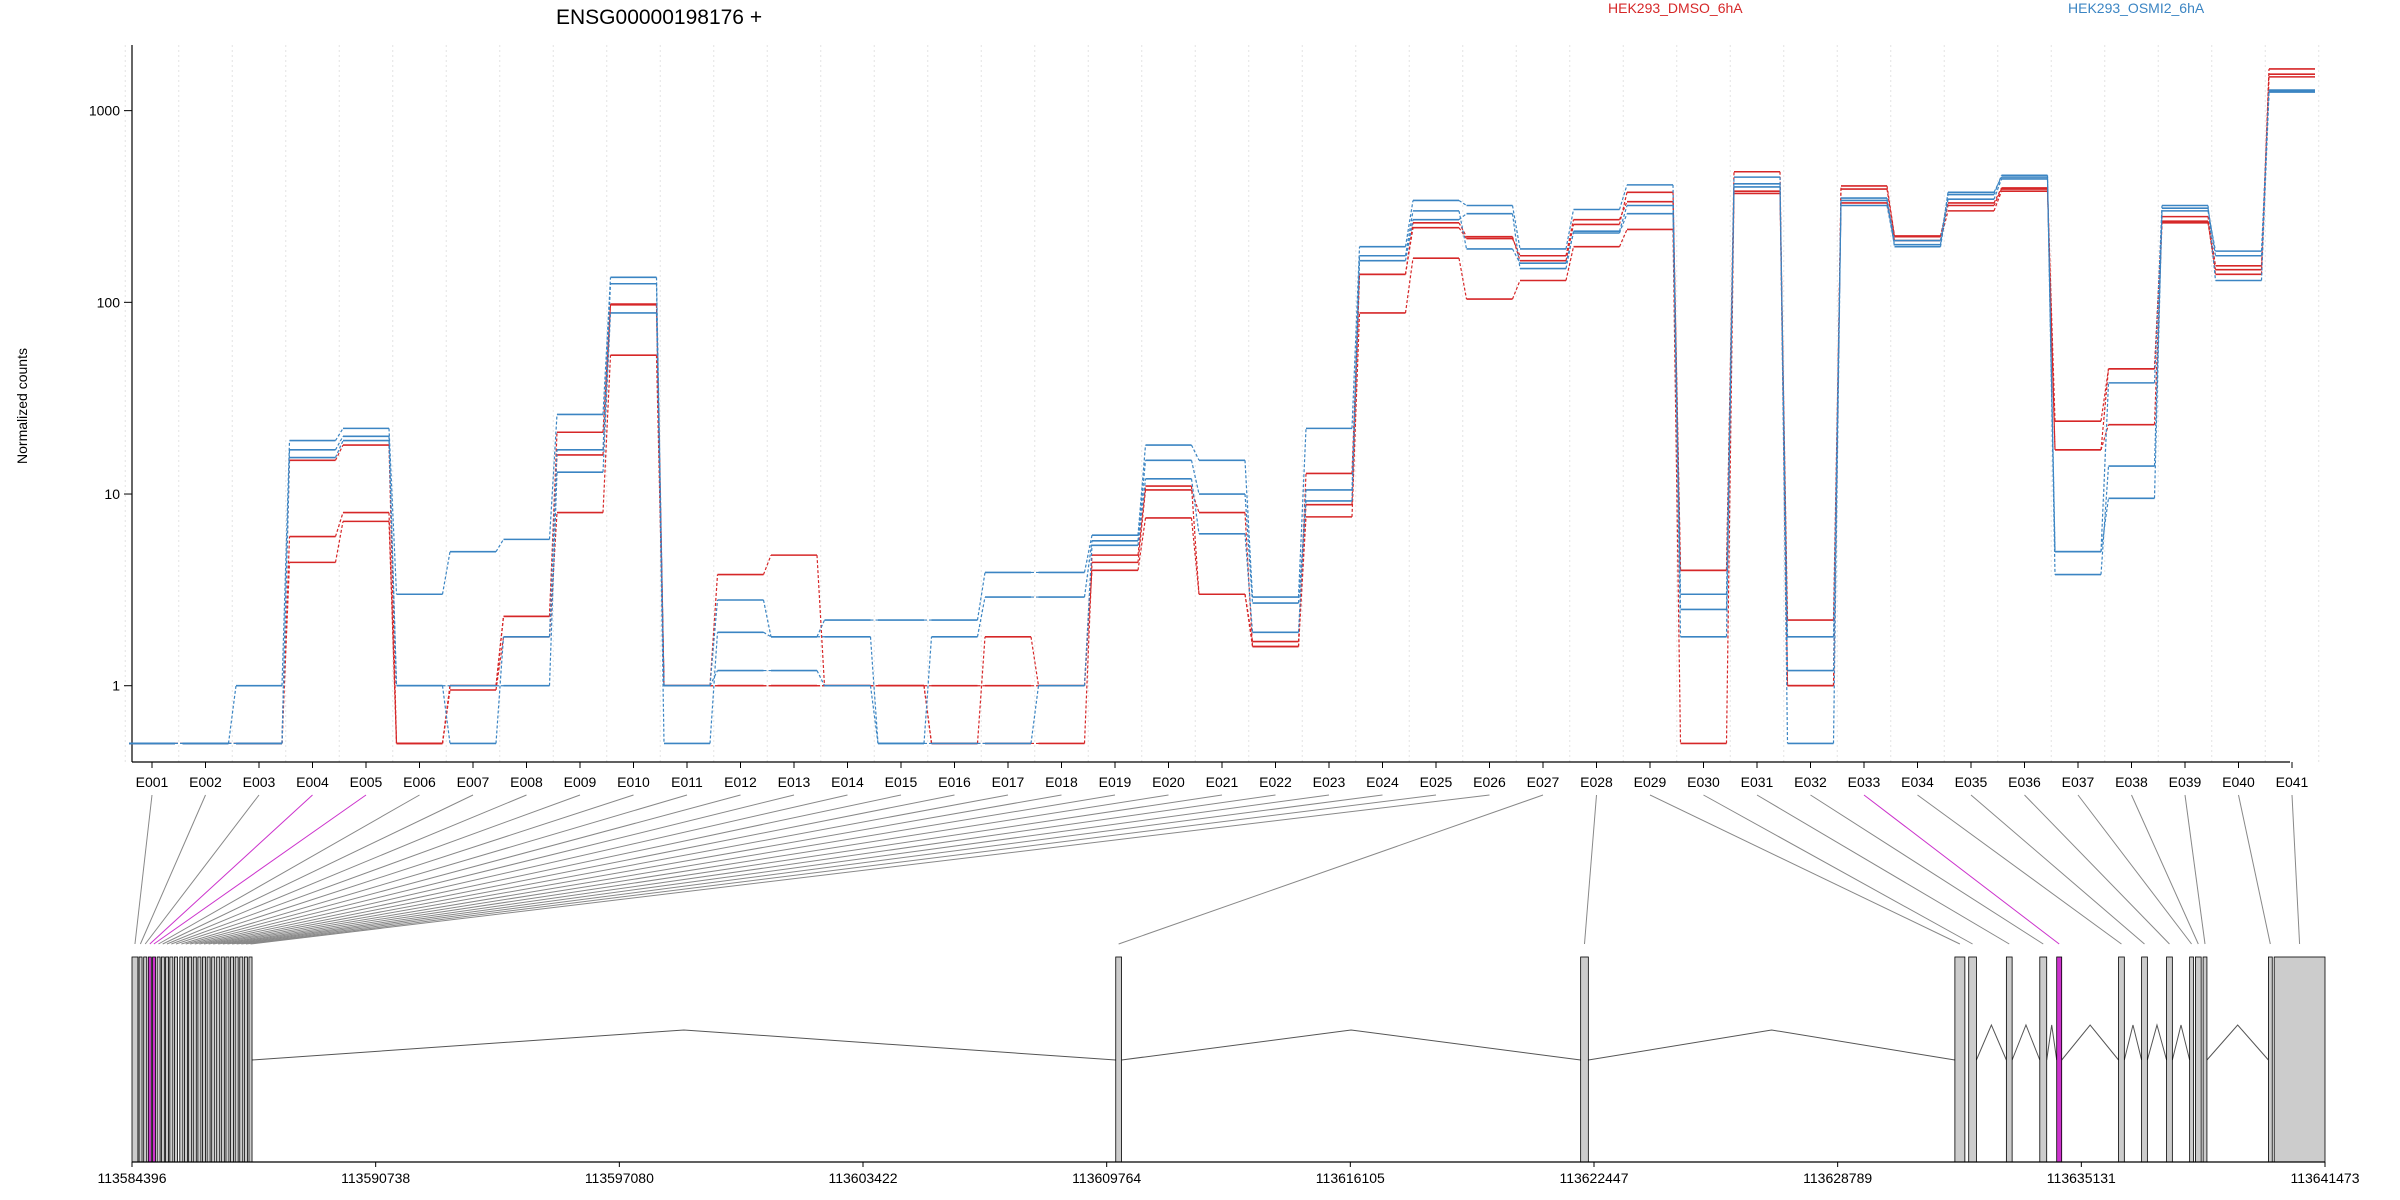  Describe the element at coordinates (222, 1059) in the screenshot. I see `exon-box-e020` at that location.